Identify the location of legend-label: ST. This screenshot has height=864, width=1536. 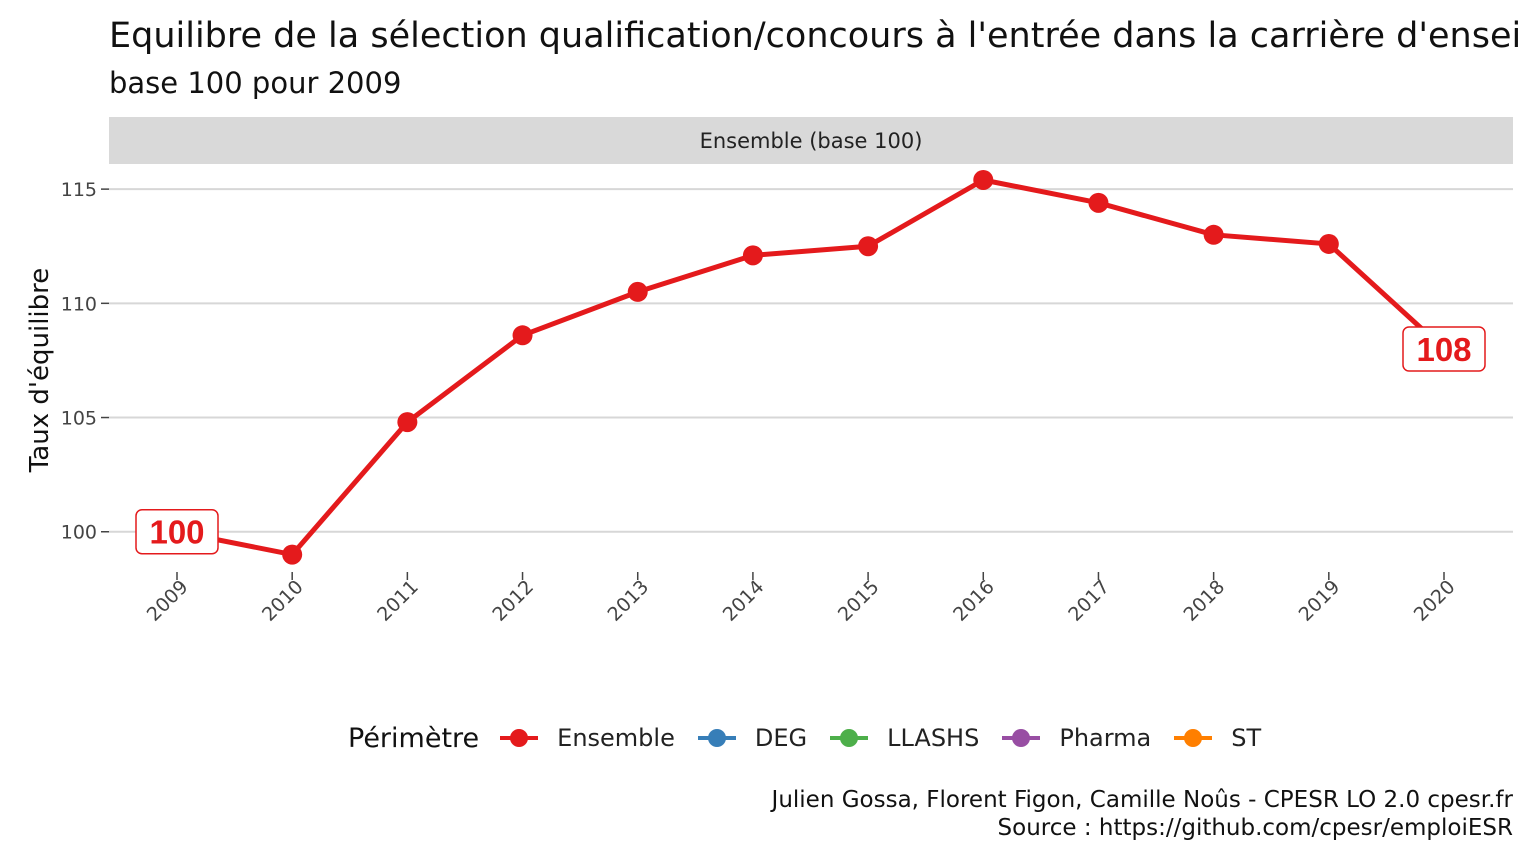
(1246, 738).